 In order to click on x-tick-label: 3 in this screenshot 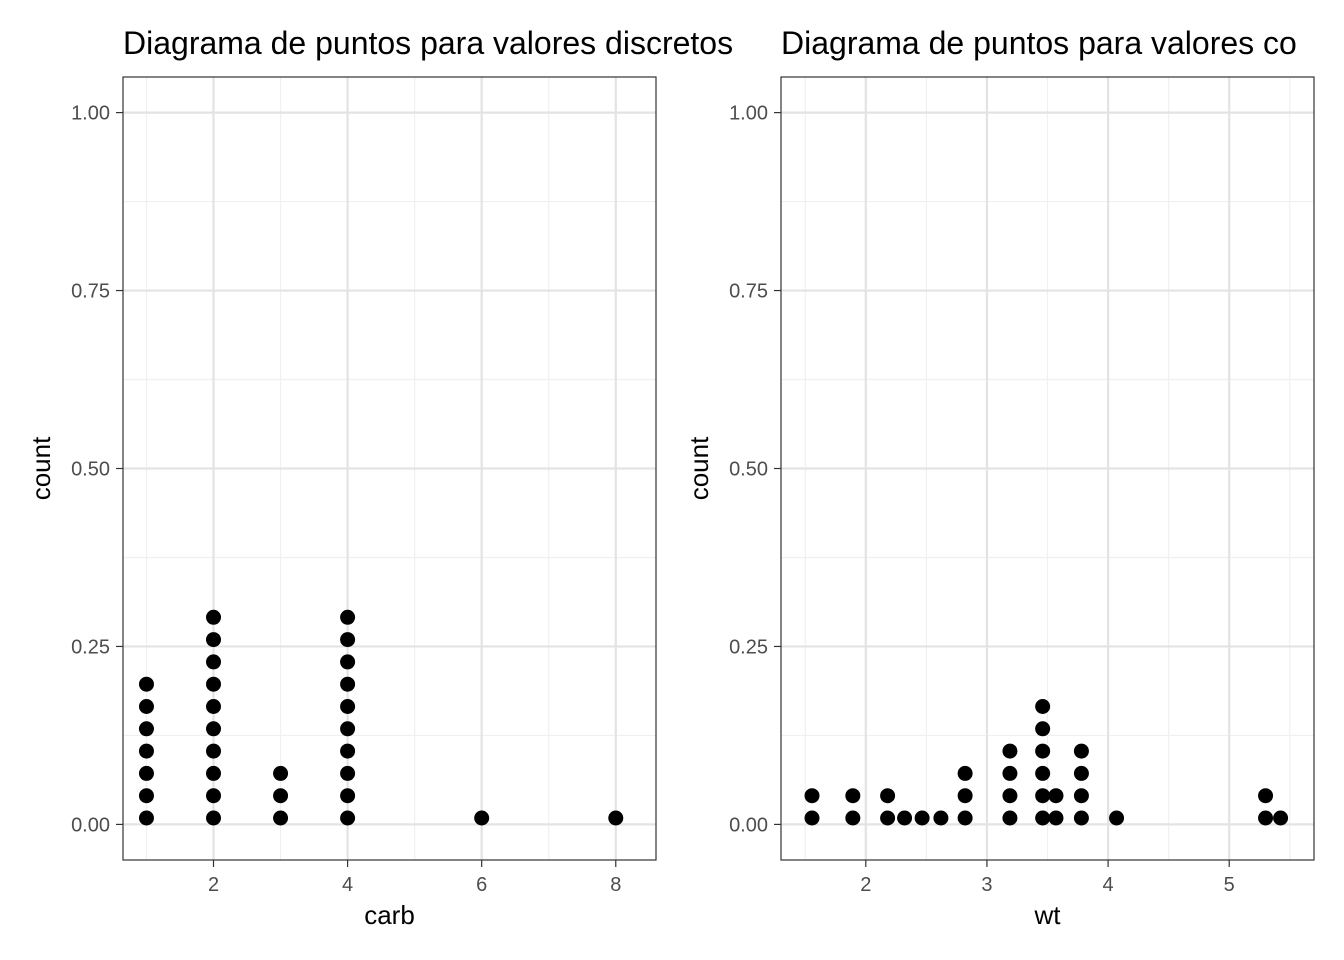, I will do `click(986, 885)`.